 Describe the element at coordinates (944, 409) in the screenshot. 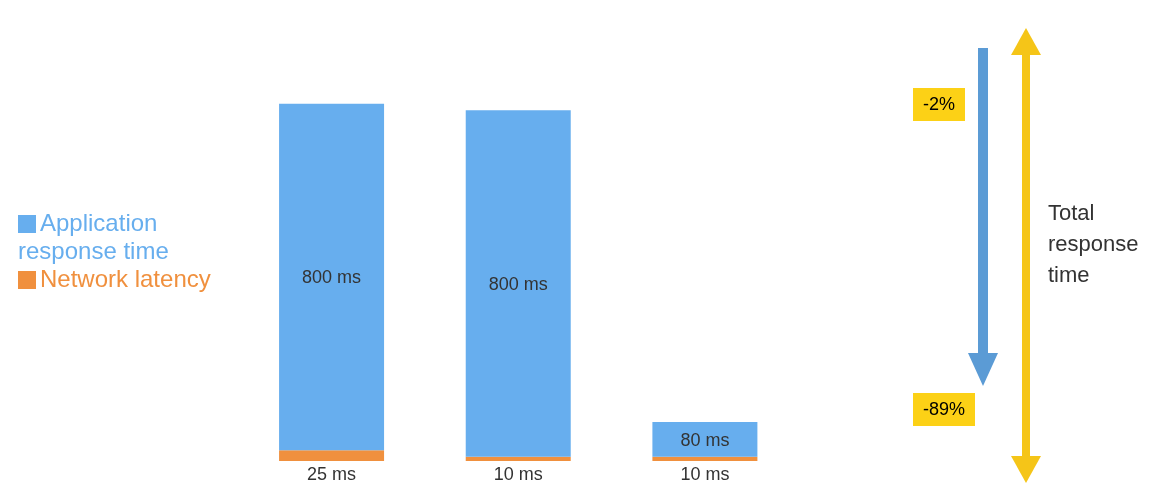

I see `text: -89%` at that location.